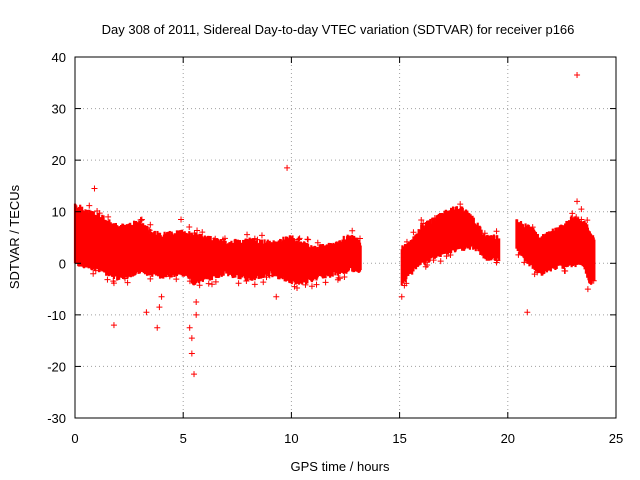 This screenshot has width=640, height=480. I want to click on y-tick-label: -30, so click(56, 418).